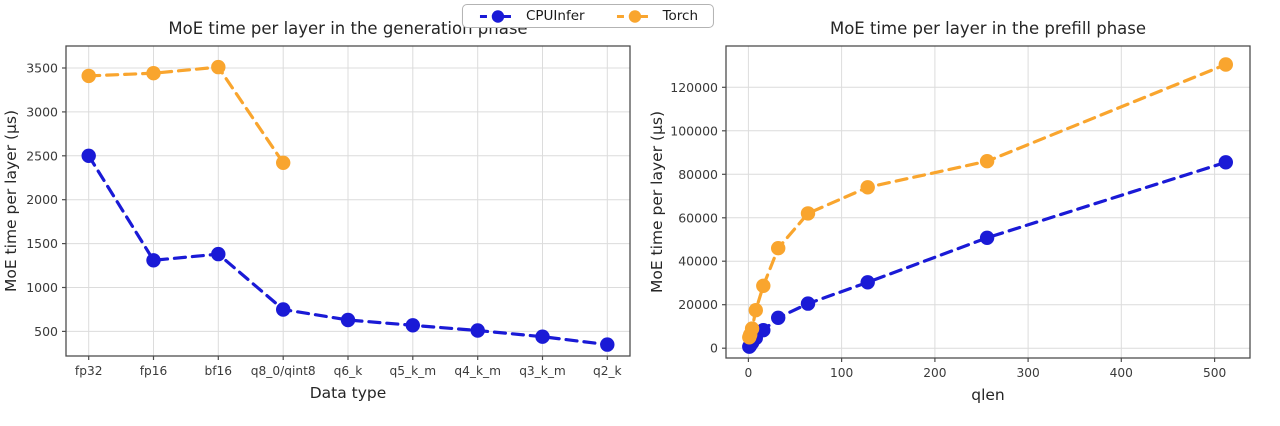  Describe the element at coordinates (588, 16) in the screenshot. I see `legend: CPUInfer Torch` at that location.